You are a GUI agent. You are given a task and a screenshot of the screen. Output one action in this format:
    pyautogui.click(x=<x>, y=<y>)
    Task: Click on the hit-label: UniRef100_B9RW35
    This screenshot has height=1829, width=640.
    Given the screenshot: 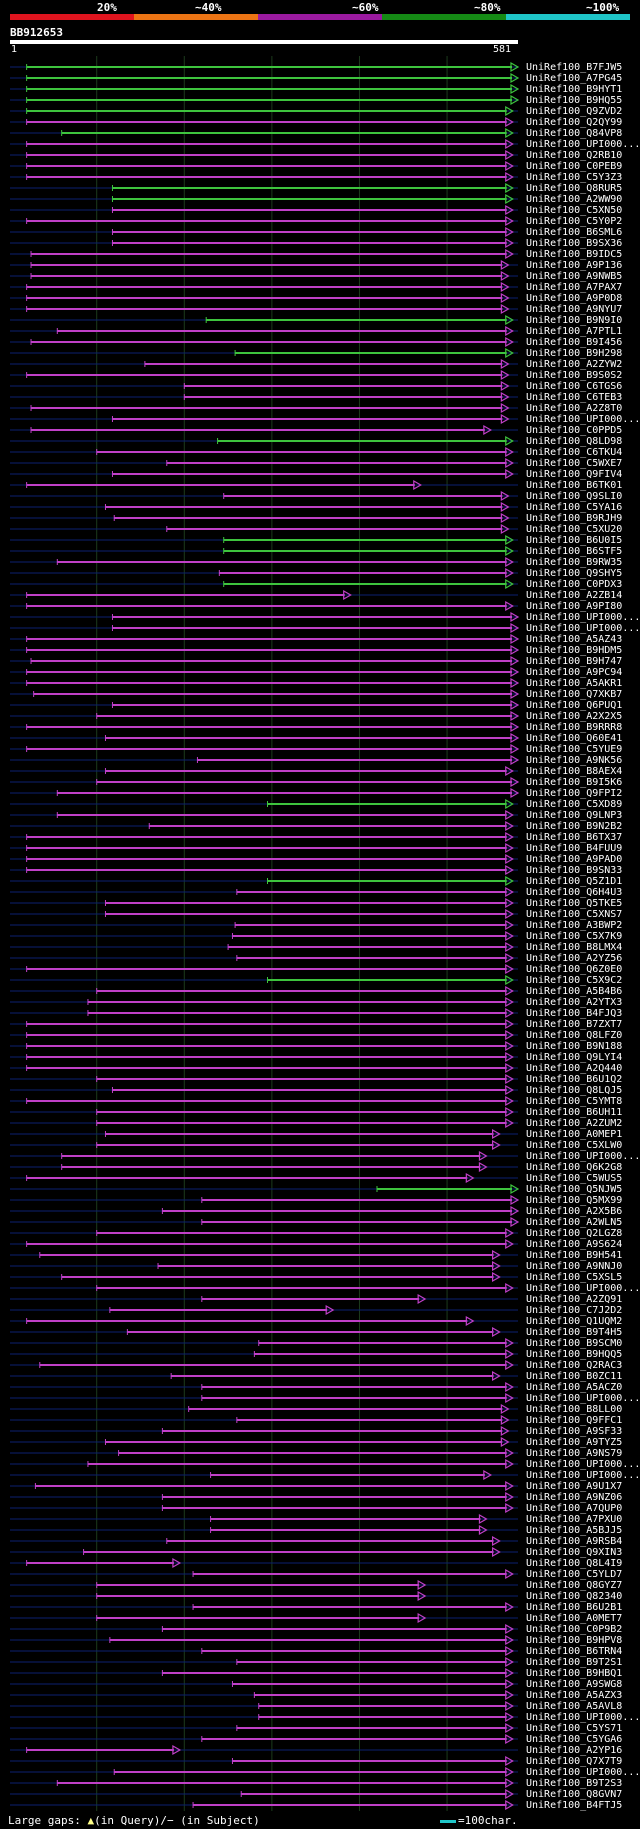 What is the action you would take?
    pyautogui.click(x=574, y=562)
    